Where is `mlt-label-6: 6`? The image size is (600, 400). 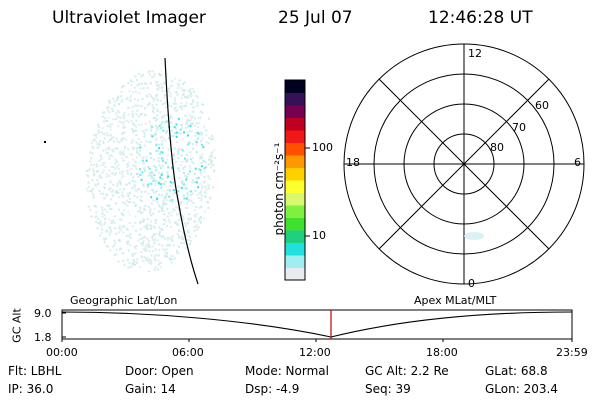
mlt-label-6: 6 is located at coordinates (577, 162).